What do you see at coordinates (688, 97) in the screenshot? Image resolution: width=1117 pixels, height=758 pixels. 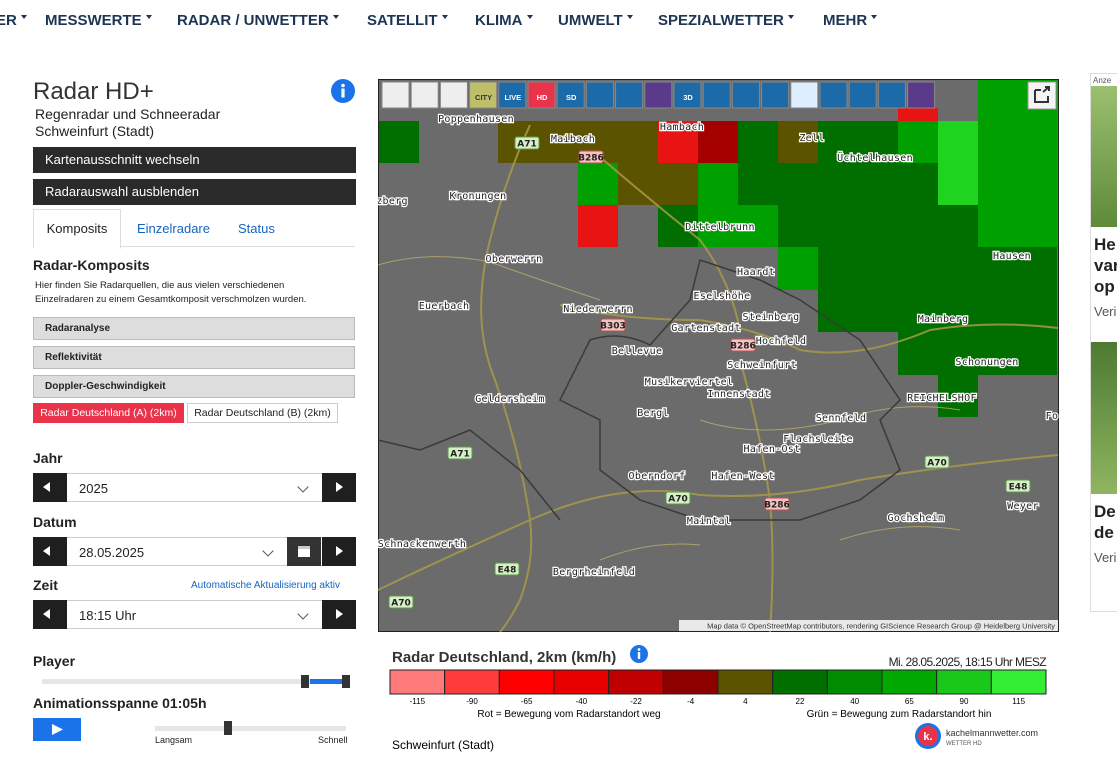 I see `tool-label: 3D` at bounding box center [688, 97].